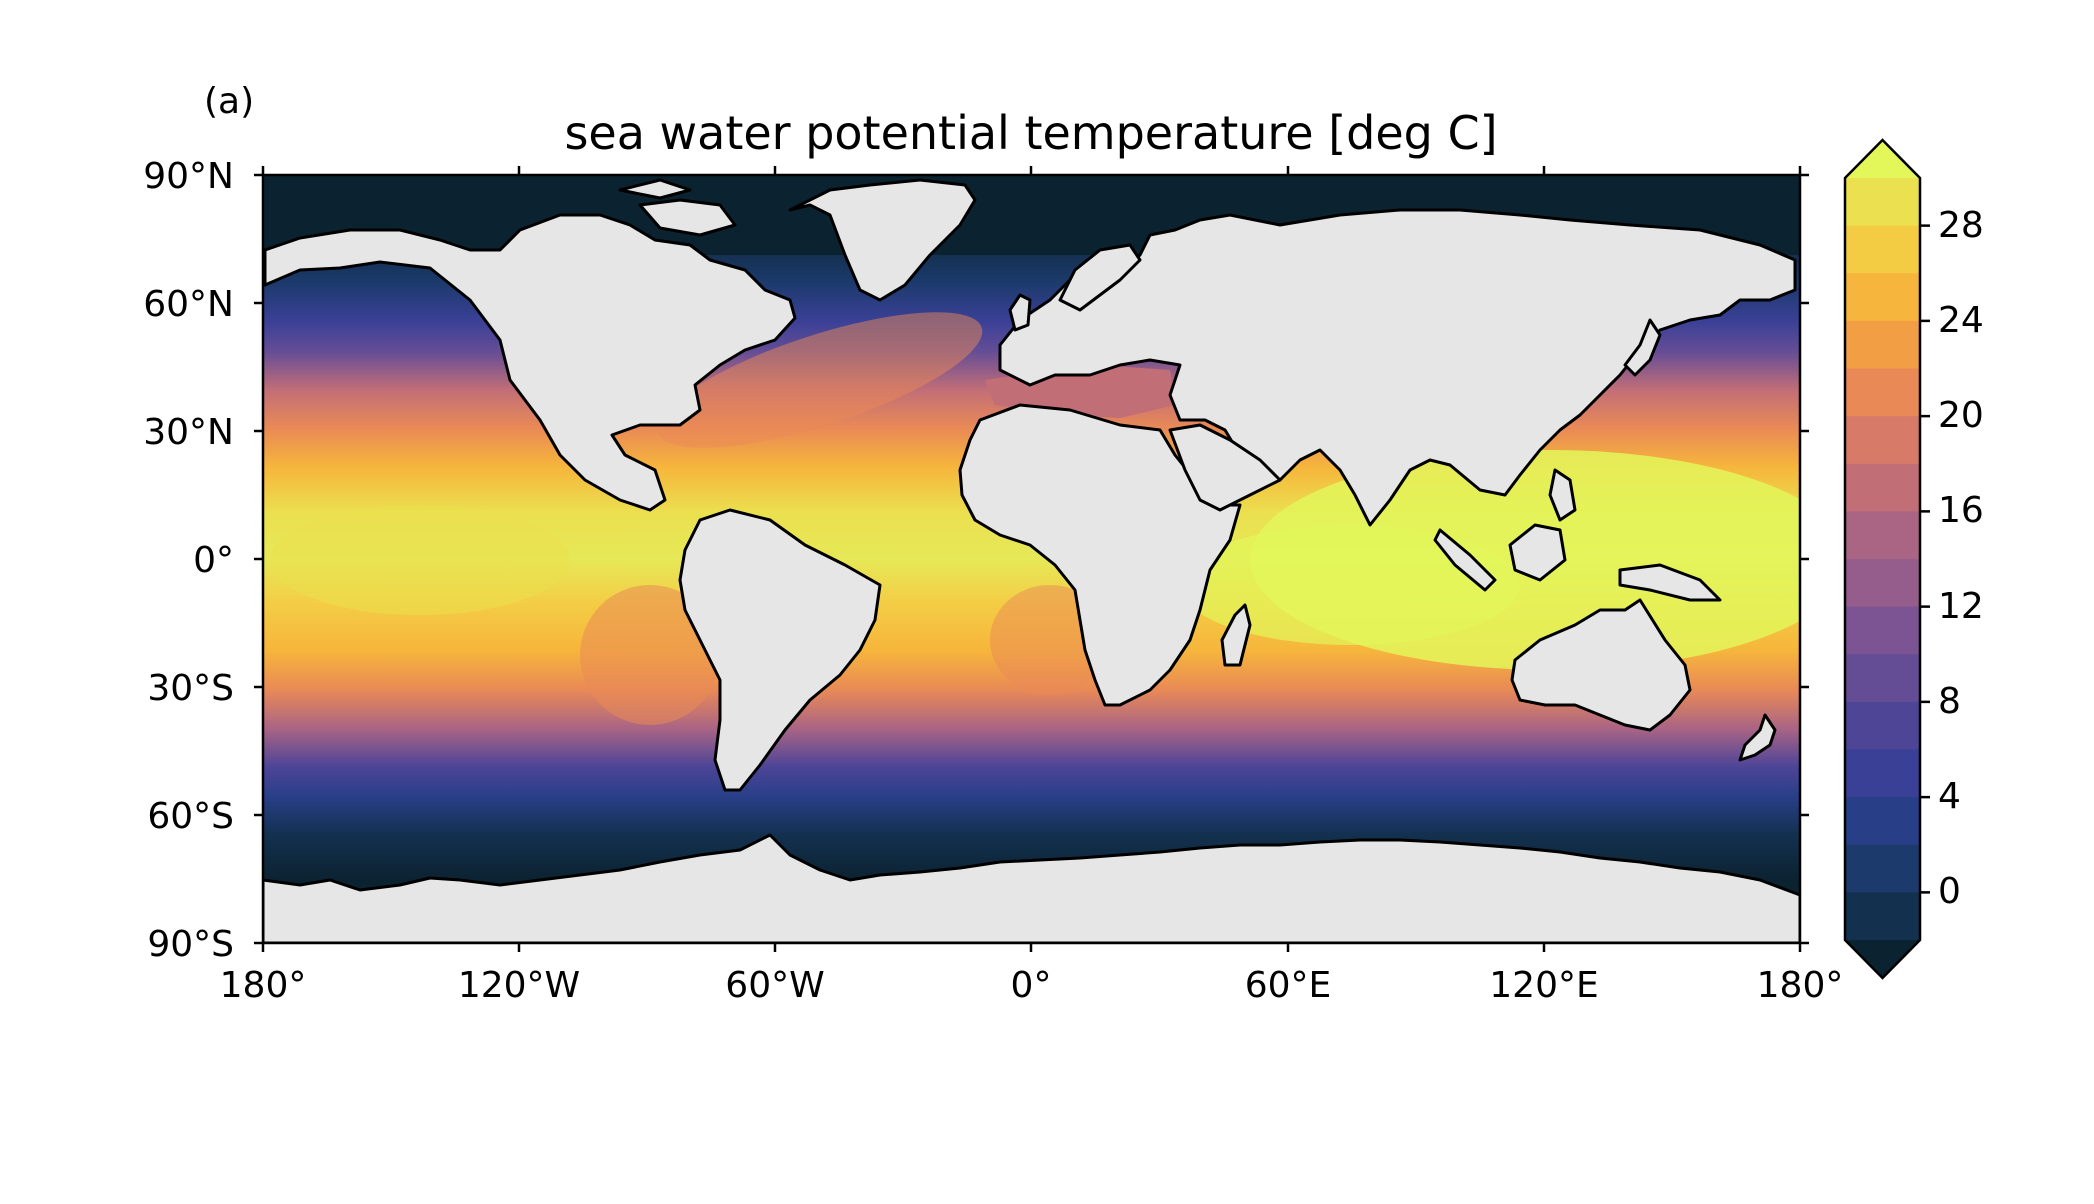  I want to click on borneo, so click(1537, 552).